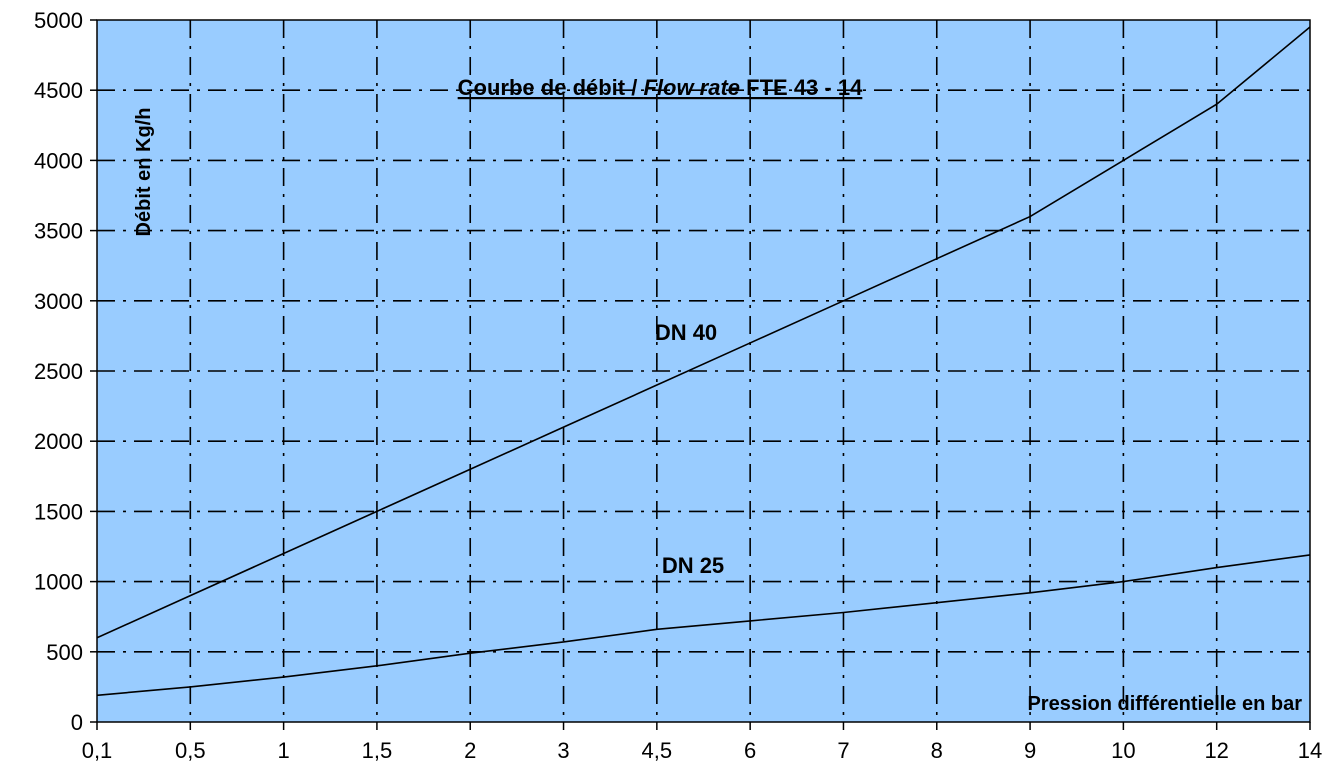 The height and width of the screenshot is (782, 1337). Describe the element at coordinates (58, 90) in the screenshot. I see `y-tick-label: 4500` at that location.